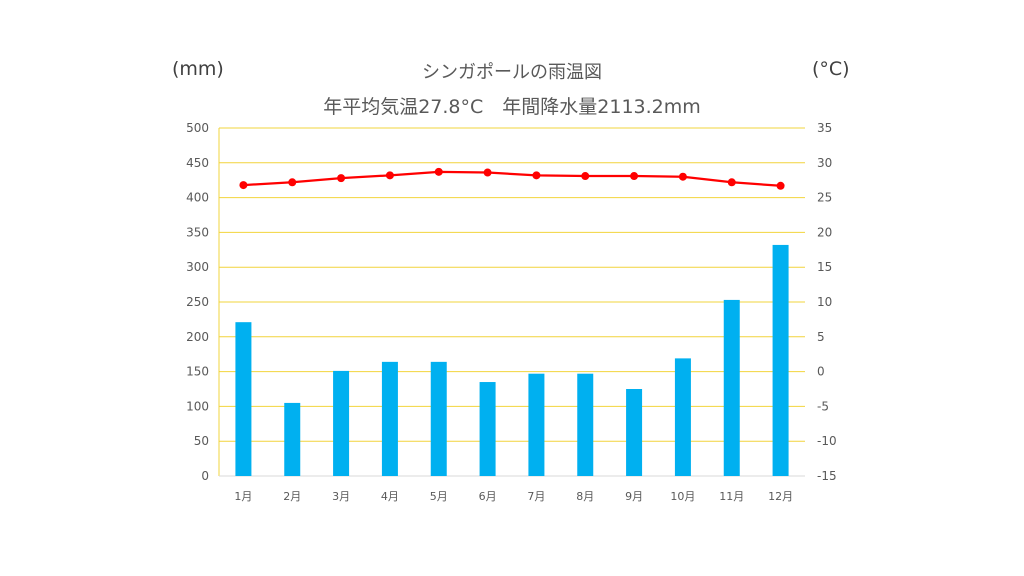 This screenshot has width=1024, height=576. I want to click on y-left-tick-label: 500, so click(197, 128).